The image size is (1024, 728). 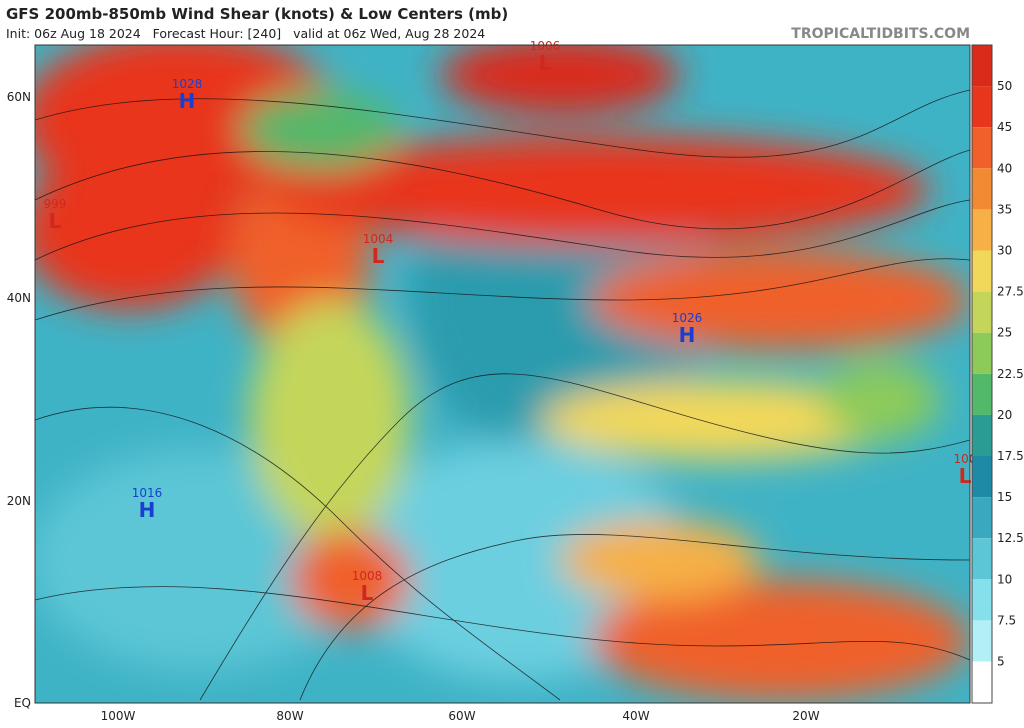 What do you see at coordinates (880, 34) in the screenshot?
I see `site: TROPICALTIDBITS.COM` at bounding box center [880, 34].